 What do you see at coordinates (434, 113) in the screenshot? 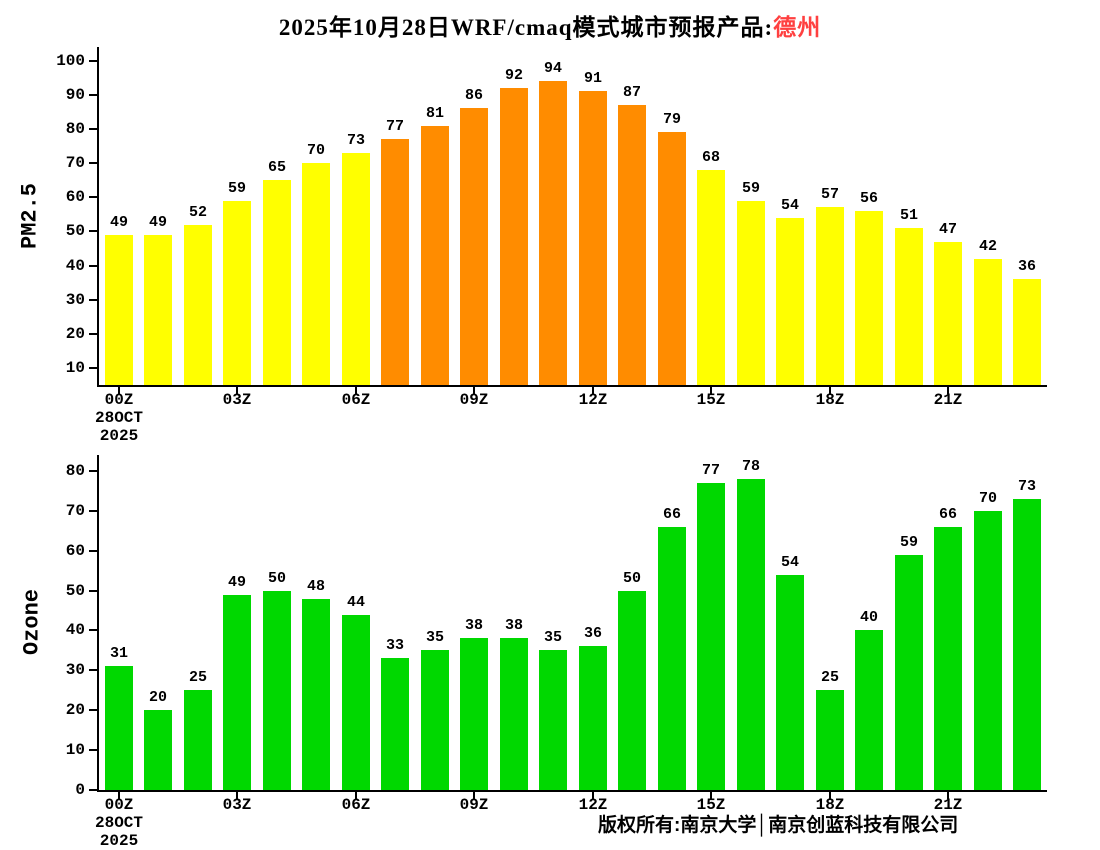
I see `bar-value-label: 81` at bounding box center [434, 113].